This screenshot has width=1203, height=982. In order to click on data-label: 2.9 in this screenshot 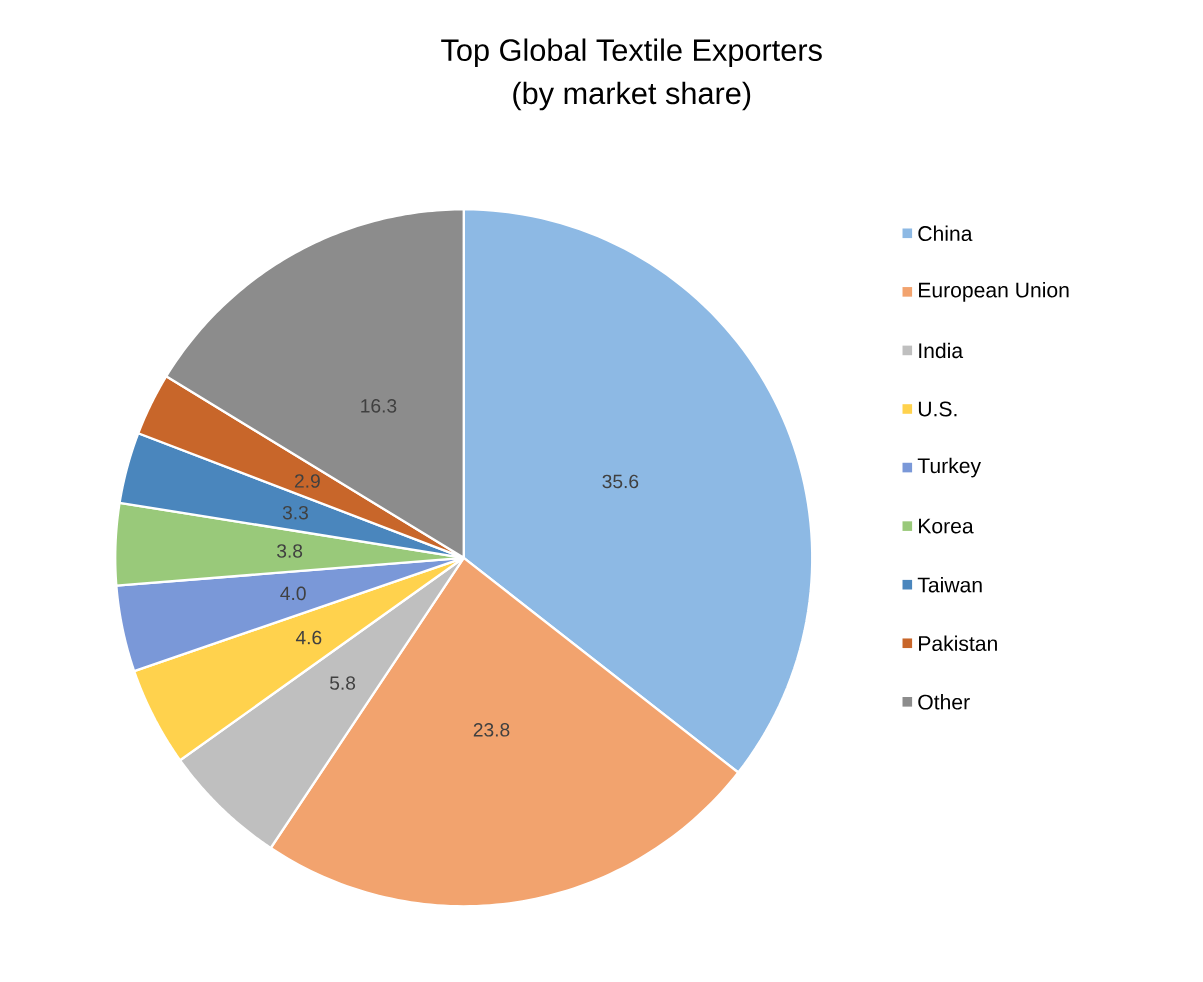, I will do `click(307, 481)`.